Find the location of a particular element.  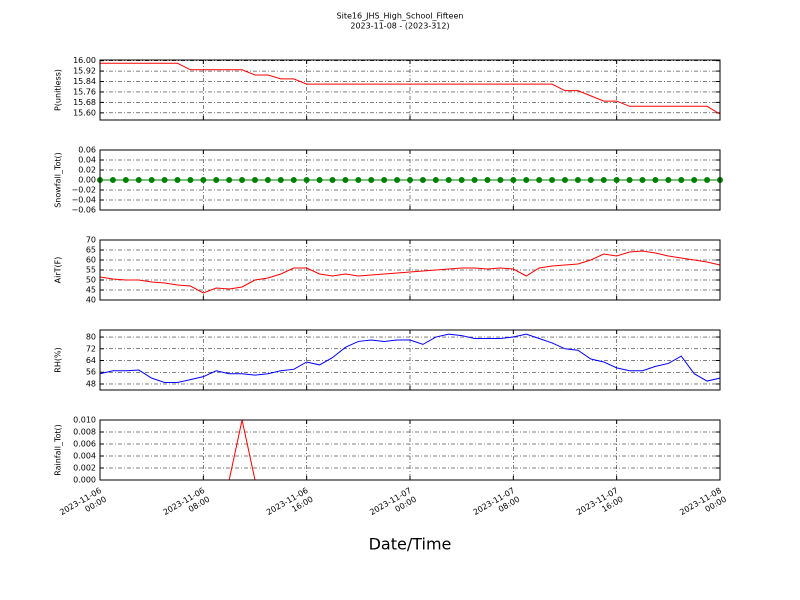

y-tick-label: 0.02 is located at coordinates (87, 170).